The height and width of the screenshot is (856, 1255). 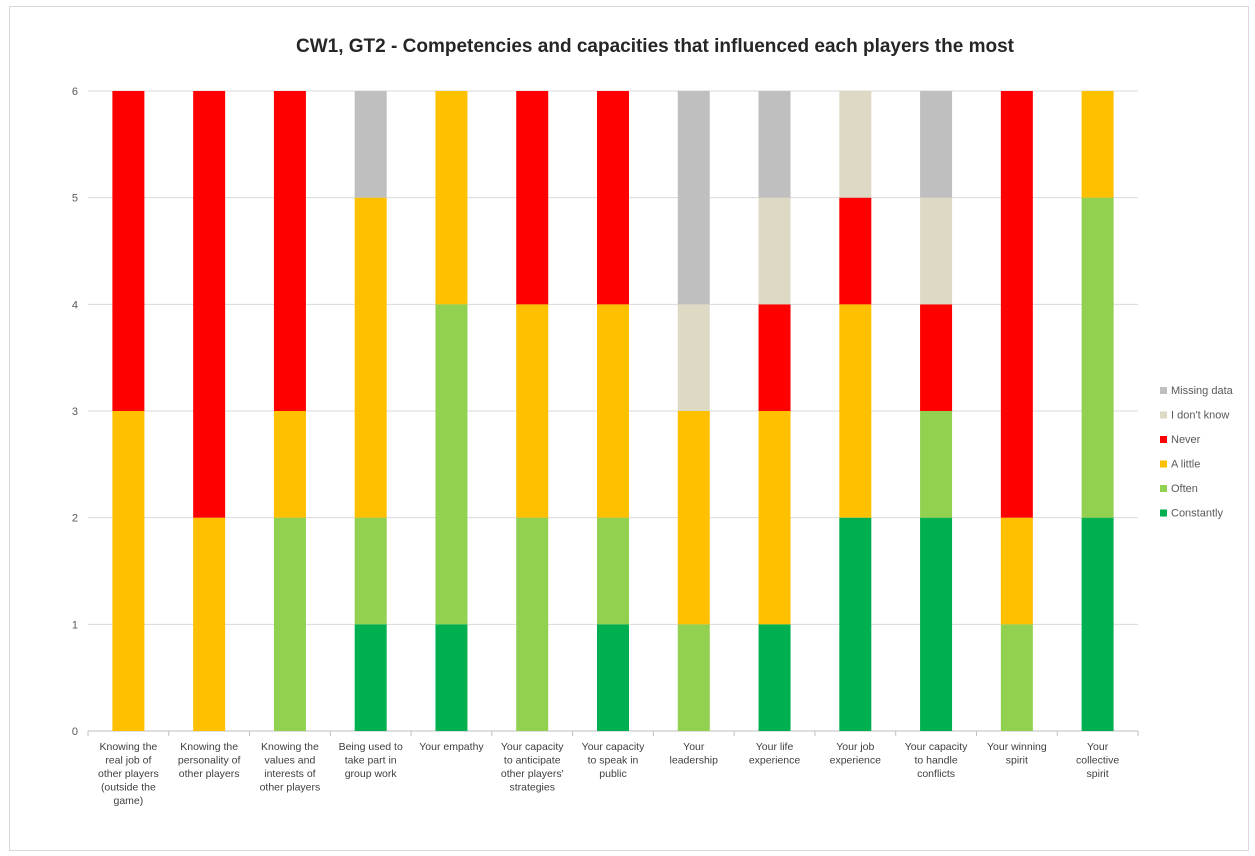 I want to click on legend-label: Constantly, so click(x=1197, y=514).